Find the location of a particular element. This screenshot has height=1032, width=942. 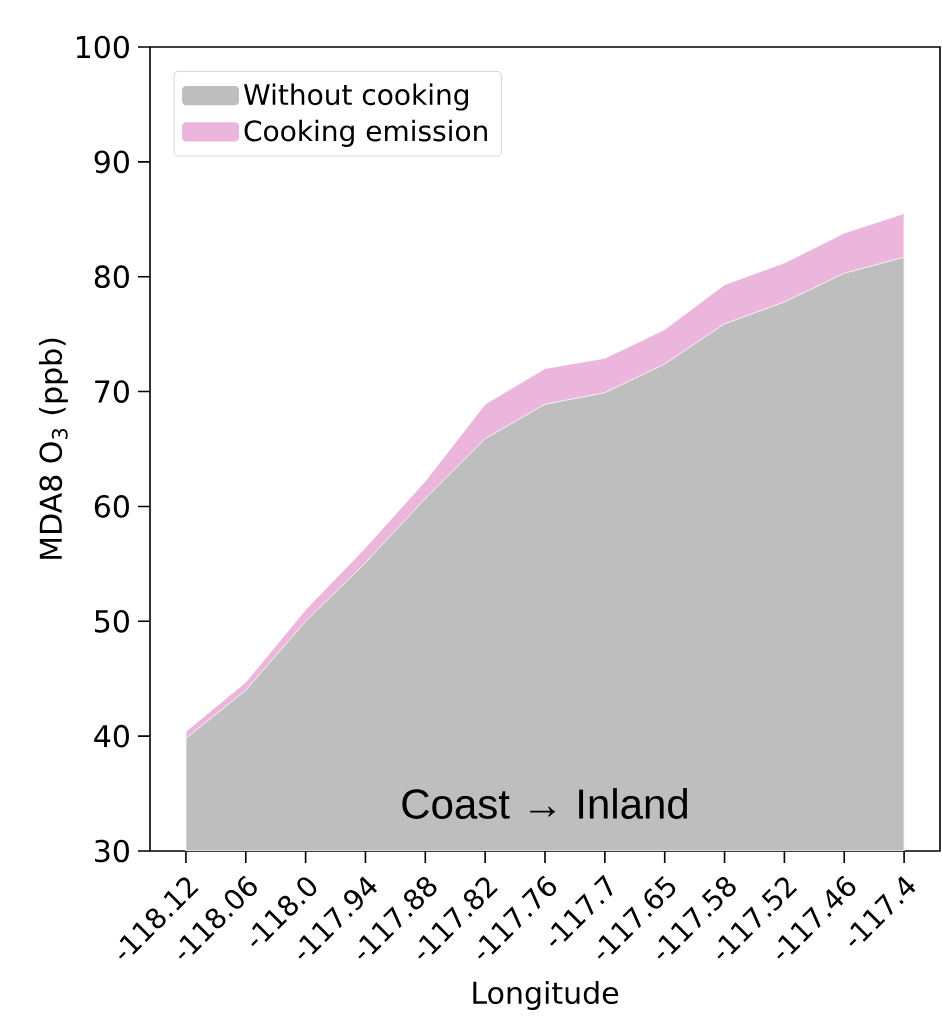

y-tick-label: 30 is located at coordinates (112, 851).